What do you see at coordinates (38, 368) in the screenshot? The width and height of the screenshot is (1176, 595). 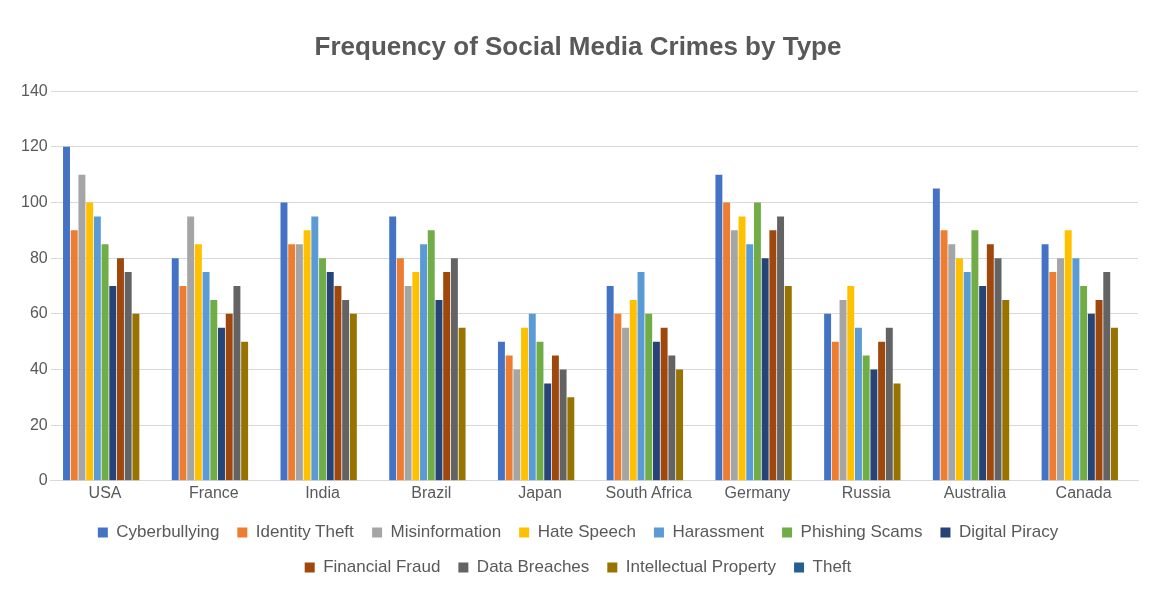 I see `y-tick-label: 40` at bounding box center [38, 368].